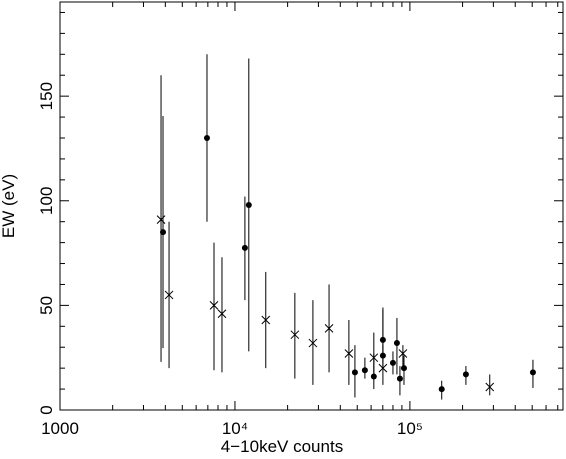  Describe the element at coordinates (46, 409) in the screenshot. I see `y-tick-label: 0` at that location.